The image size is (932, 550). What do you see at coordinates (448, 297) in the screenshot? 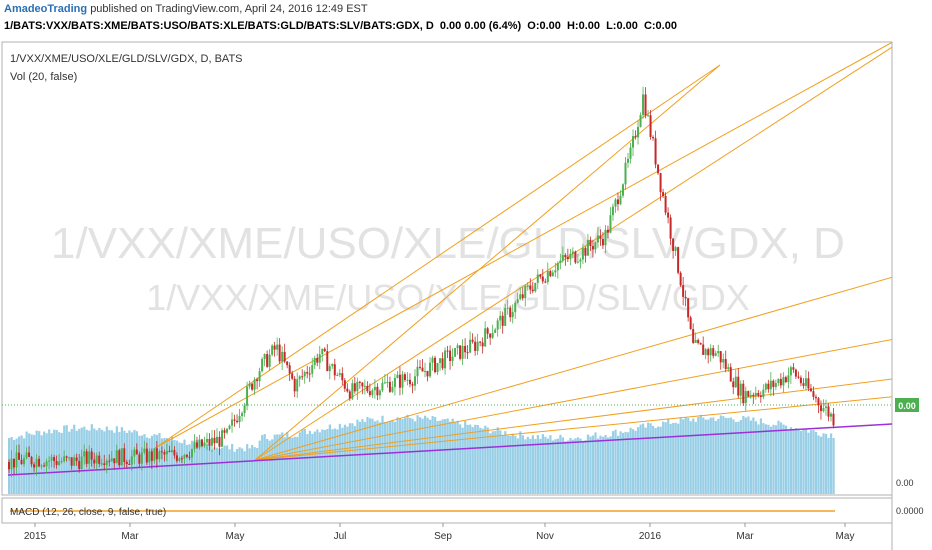
I see `watermark-line2: 1/VXX/XME/USO/XLE/GLD/SLV/GDX` at bounding box center [448, 297].